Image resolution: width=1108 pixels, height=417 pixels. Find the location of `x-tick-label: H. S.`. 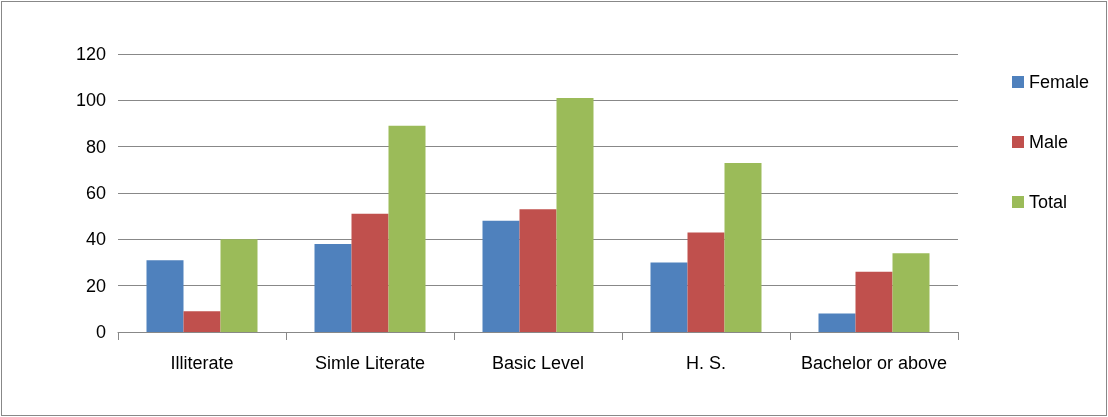

x-tick-label: H. S. is located at coordinates (706, 363).